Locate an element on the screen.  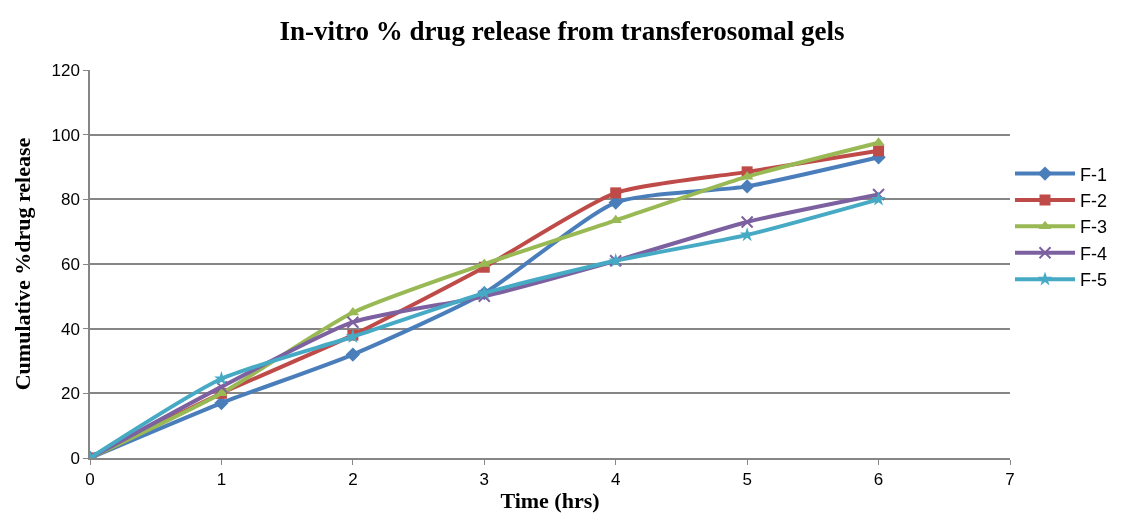
legend-label: F-3 is located at coordinates (1093, 227).